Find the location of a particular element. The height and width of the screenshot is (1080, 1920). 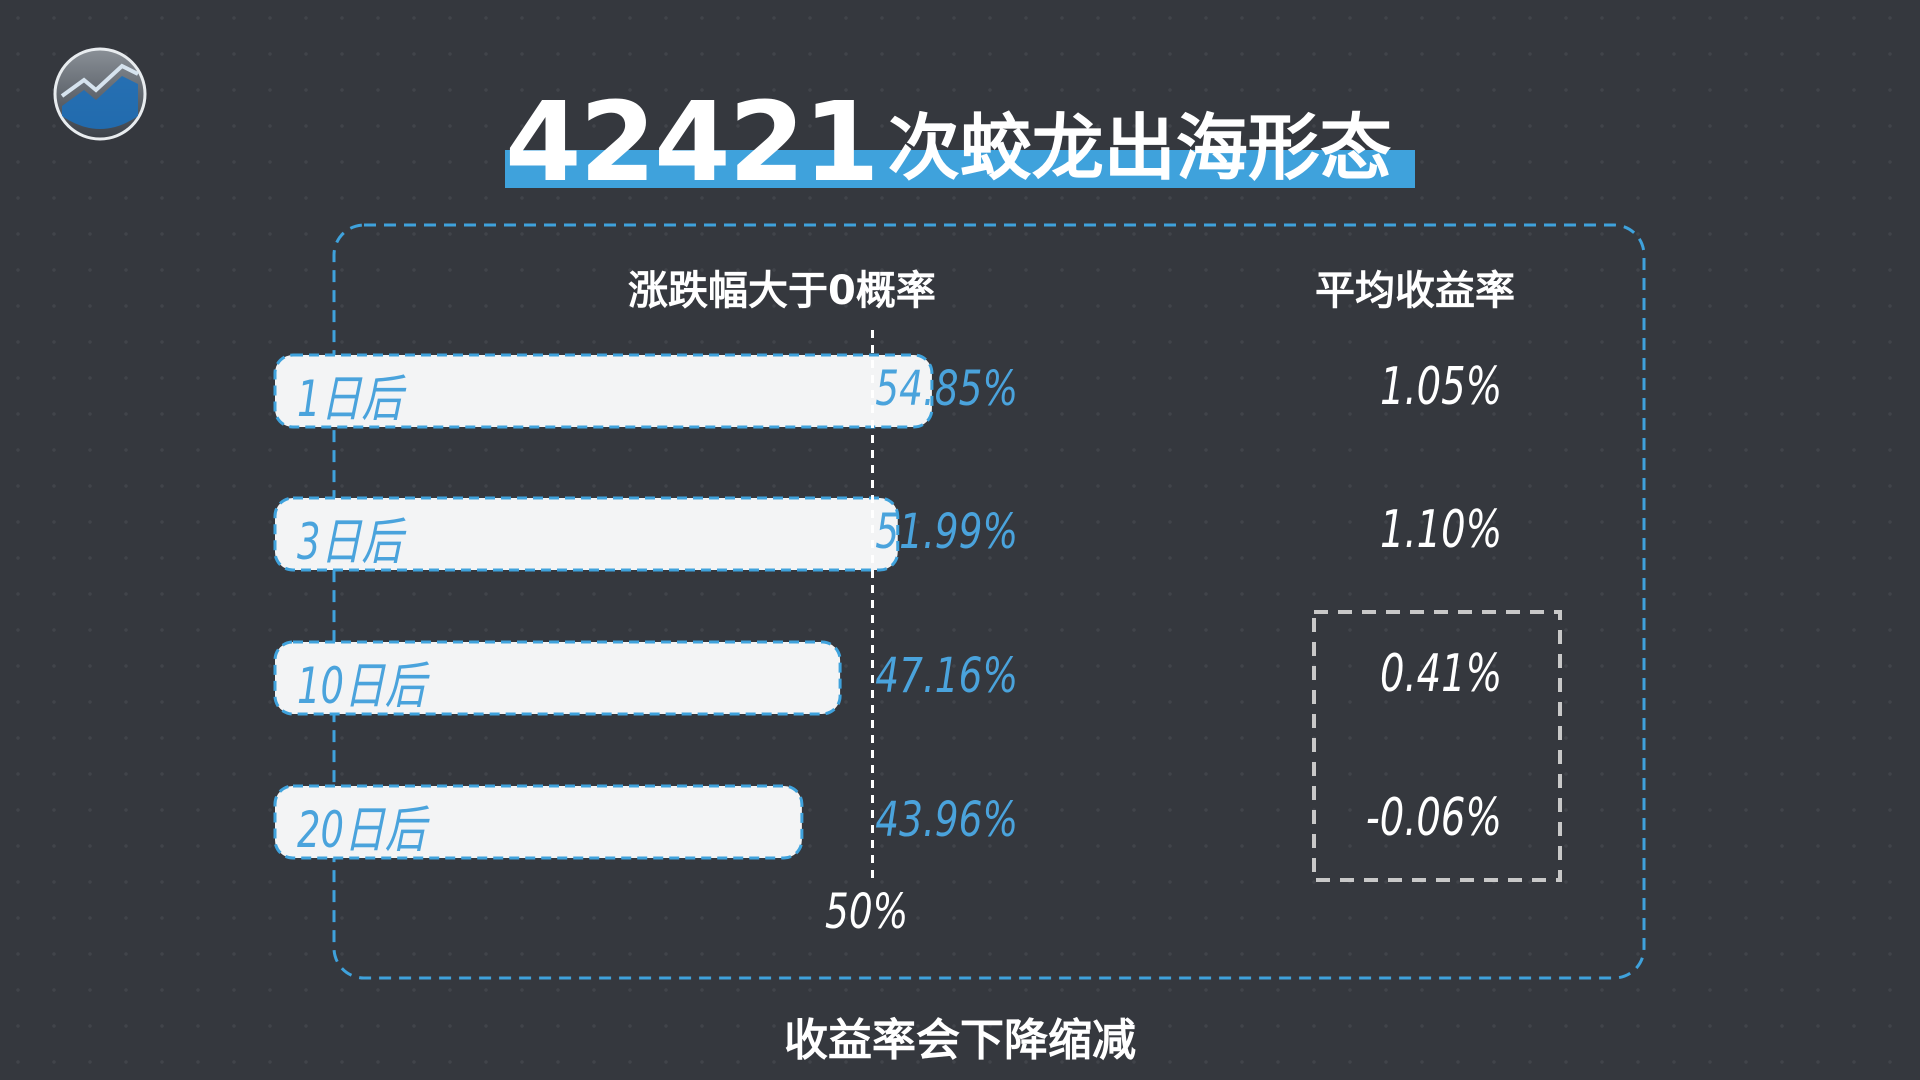

probability-value-label: 51.99% is located at coordinates (946, 532).